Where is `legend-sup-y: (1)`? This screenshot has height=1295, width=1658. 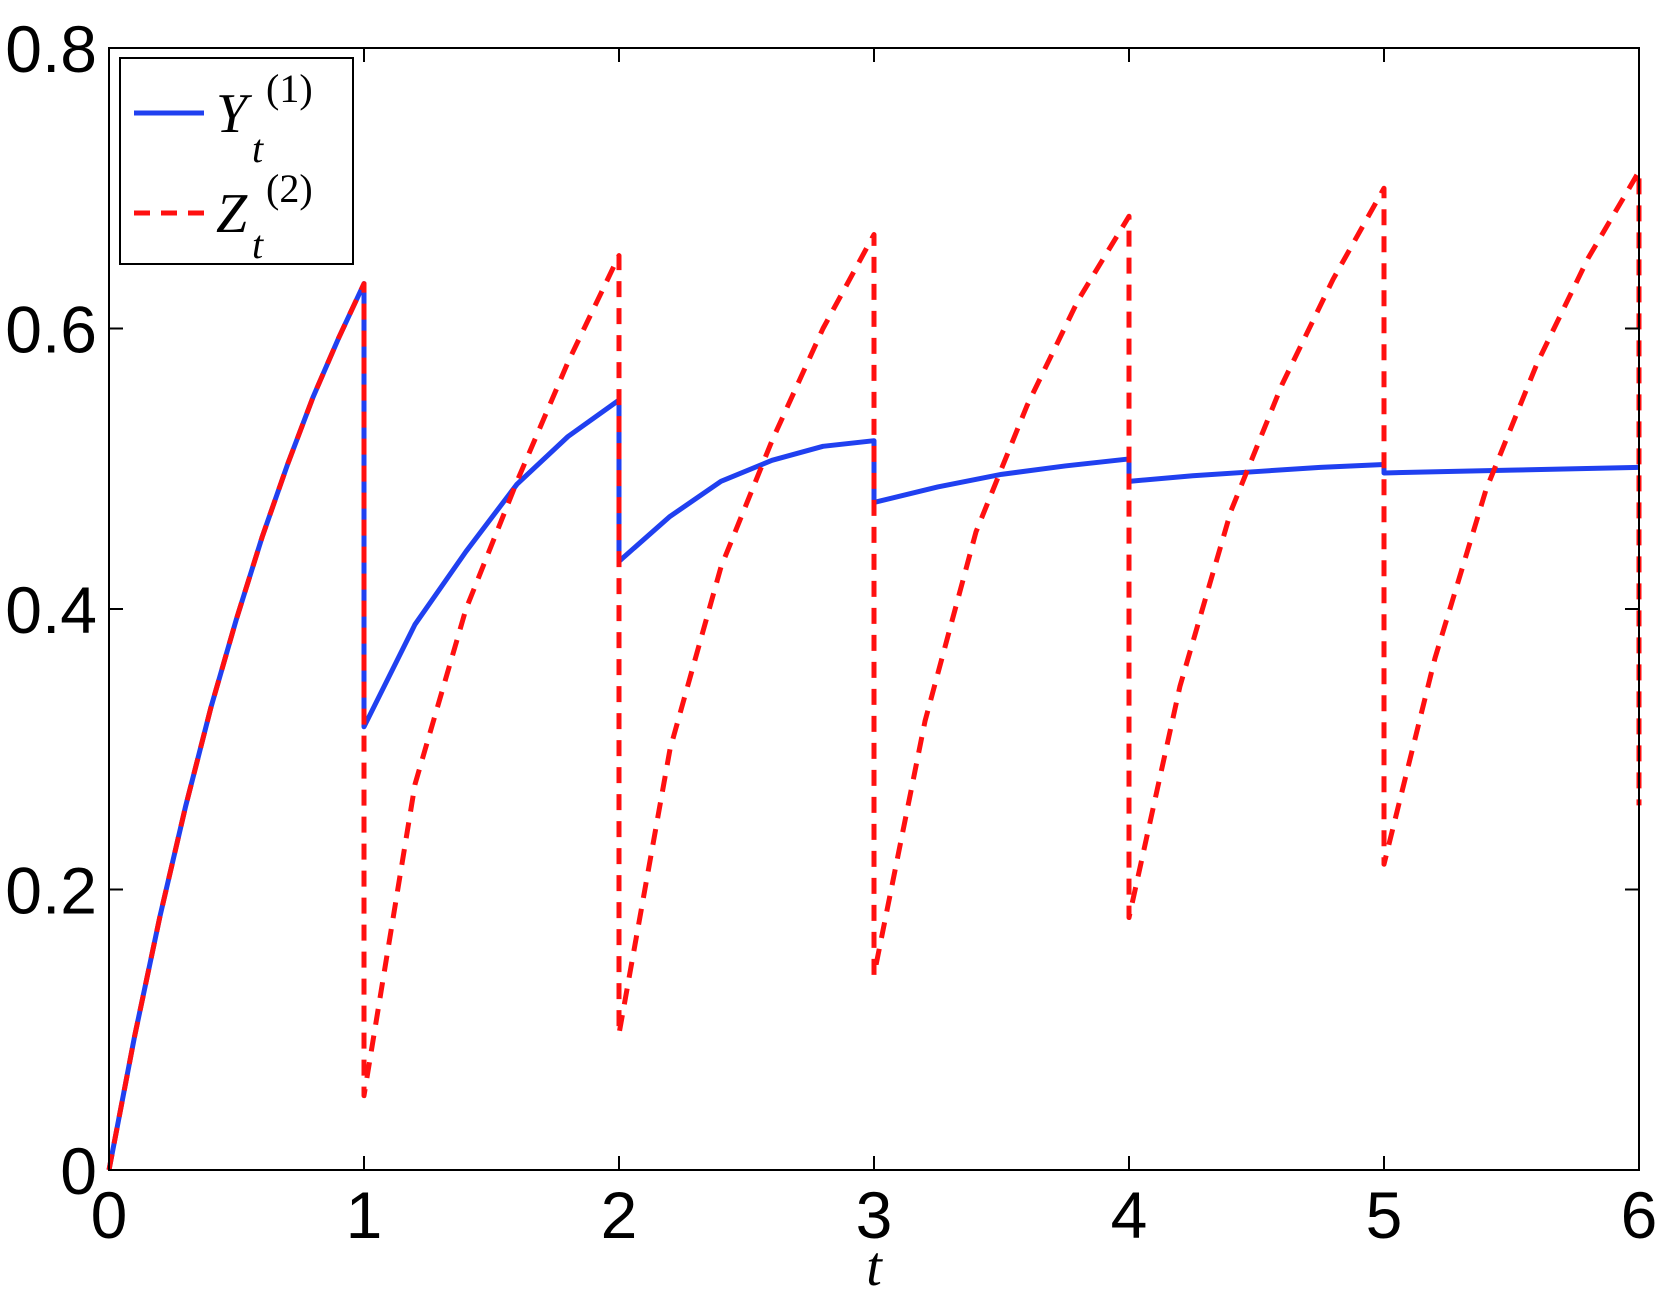
legend-sup-y: (1) is located at coordinates (289, 88).